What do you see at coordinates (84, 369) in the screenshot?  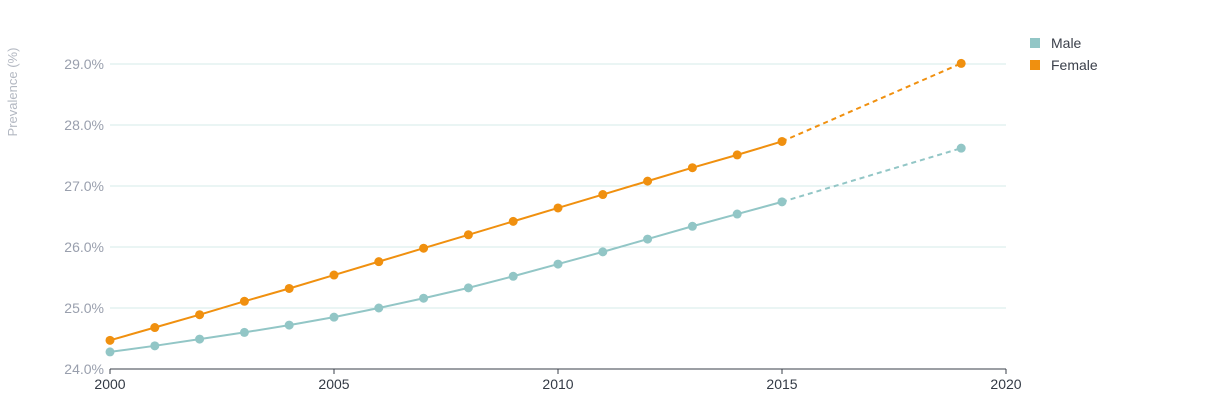 I see `y-tick-label: 24.0%` at bounding box center [84, 369].